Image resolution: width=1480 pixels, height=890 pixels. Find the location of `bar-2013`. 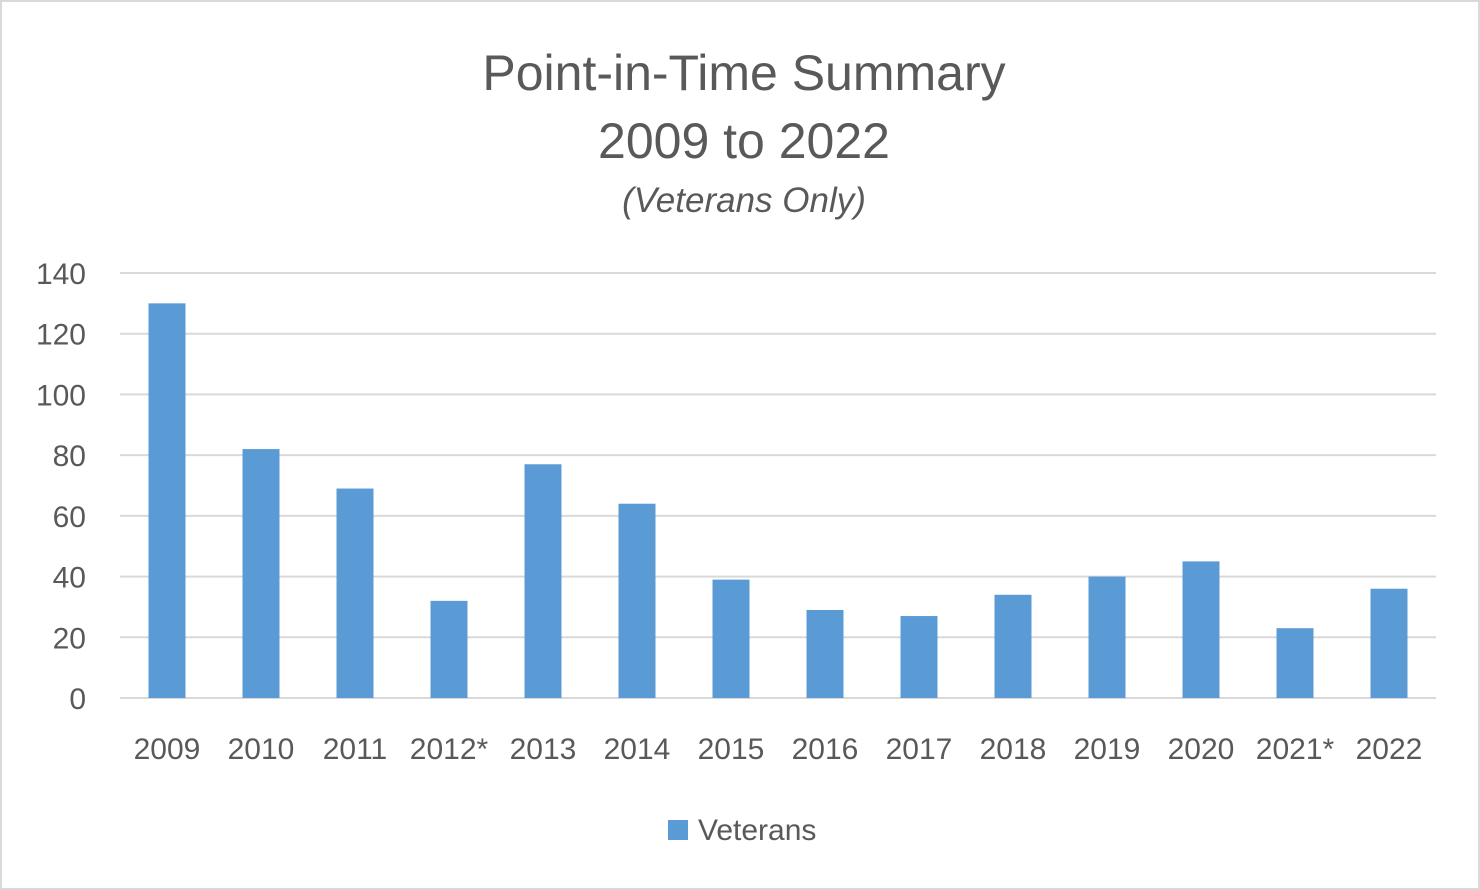

bar-2013 is located at coordinates (543, 581).